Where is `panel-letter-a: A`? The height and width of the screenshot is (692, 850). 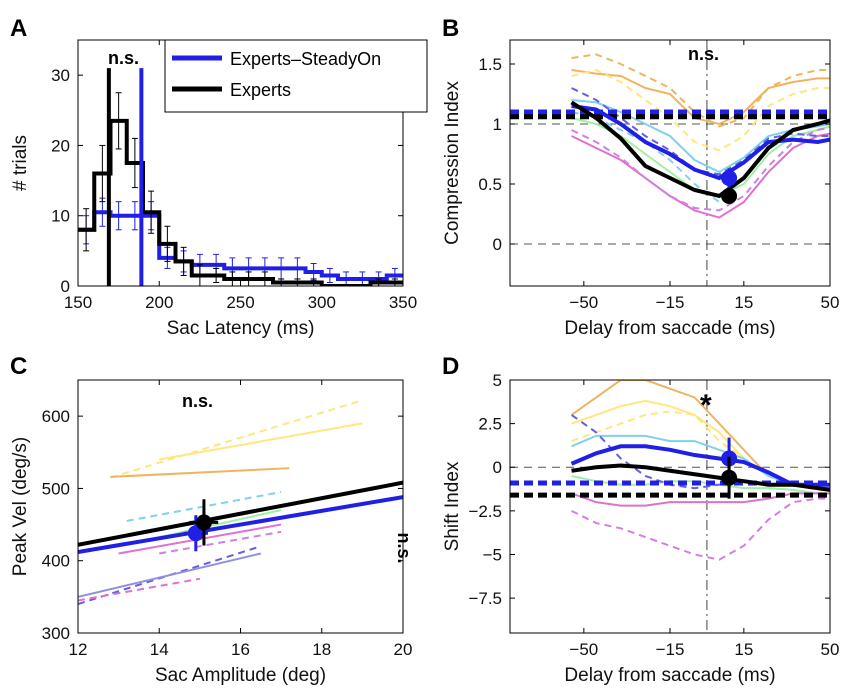
panel-letter-a: A is located at coordinates (18, 28).